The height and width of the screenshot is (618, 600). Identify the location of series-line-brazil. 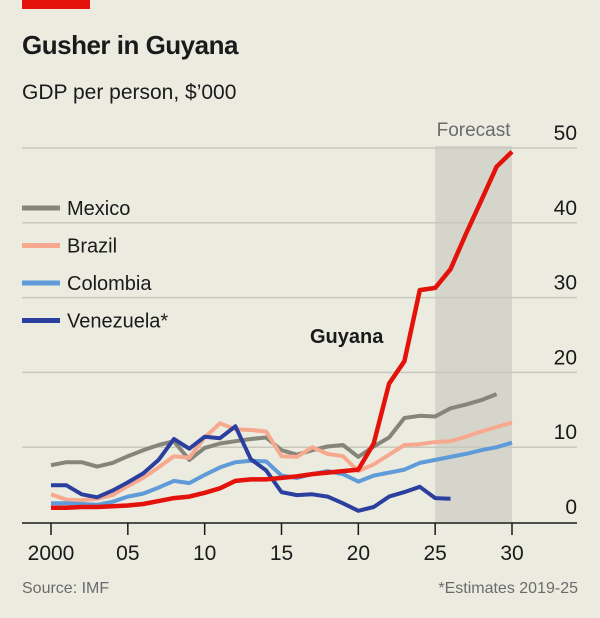
(281, 461).